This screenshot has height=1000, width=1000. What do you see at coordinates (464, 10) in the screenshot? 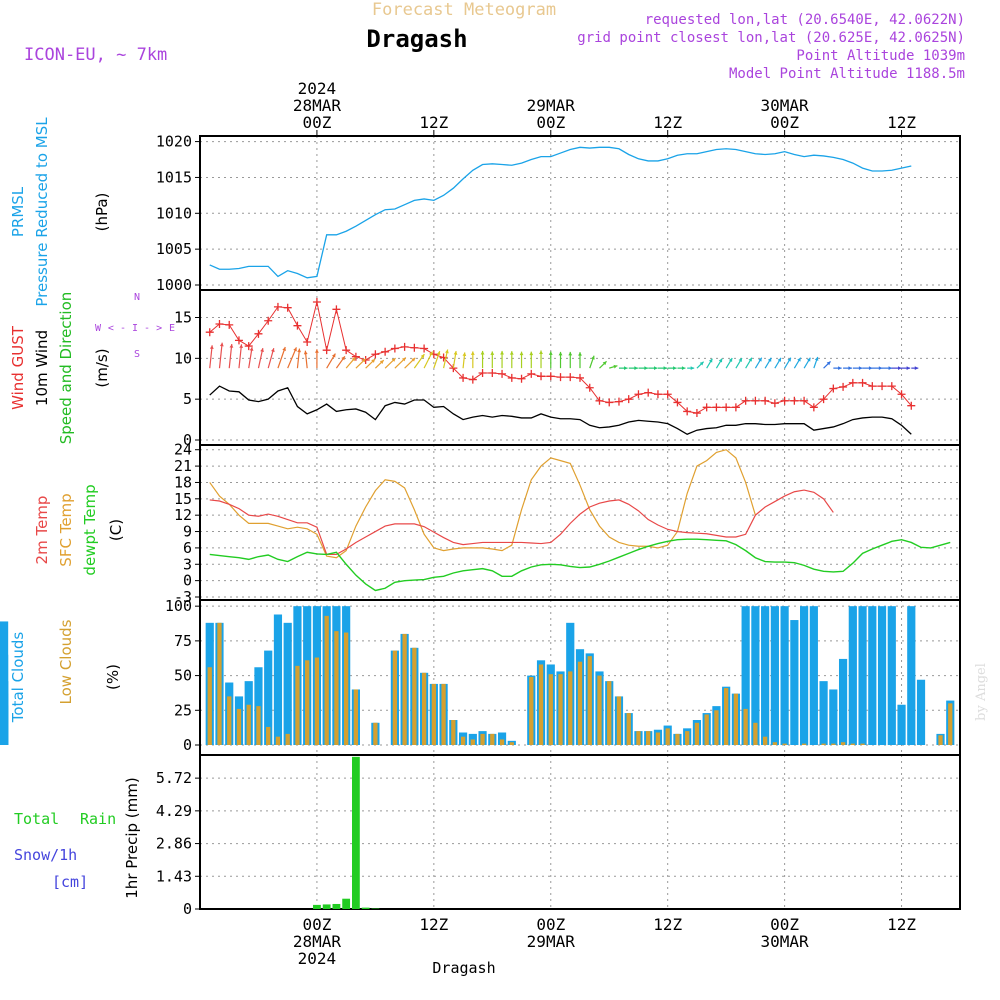
I see `product-title: Forecast Meteogram` at bounding box center [464, 10].